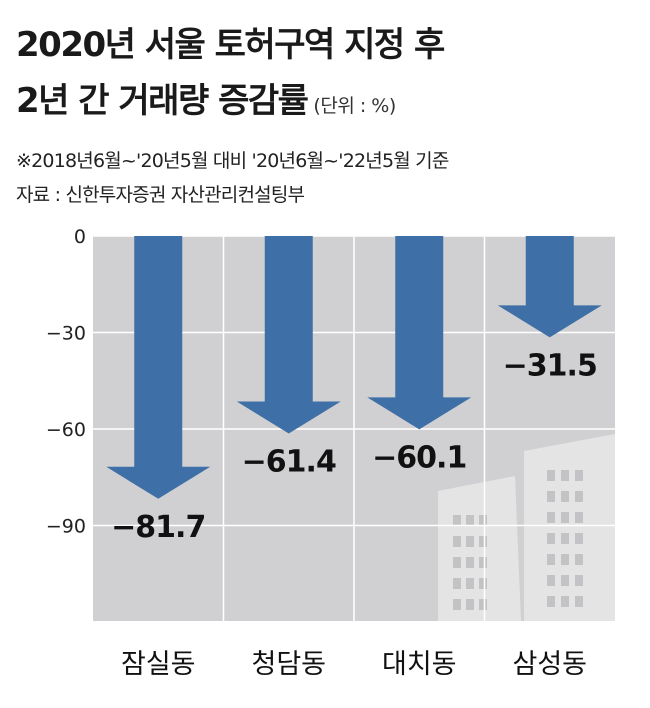 This screenshot has width=650, height=708. What do you see at coordinates (80, 237) in the screenshot?
I see `y-tick-label: 0` at bounding box center [80, 237].